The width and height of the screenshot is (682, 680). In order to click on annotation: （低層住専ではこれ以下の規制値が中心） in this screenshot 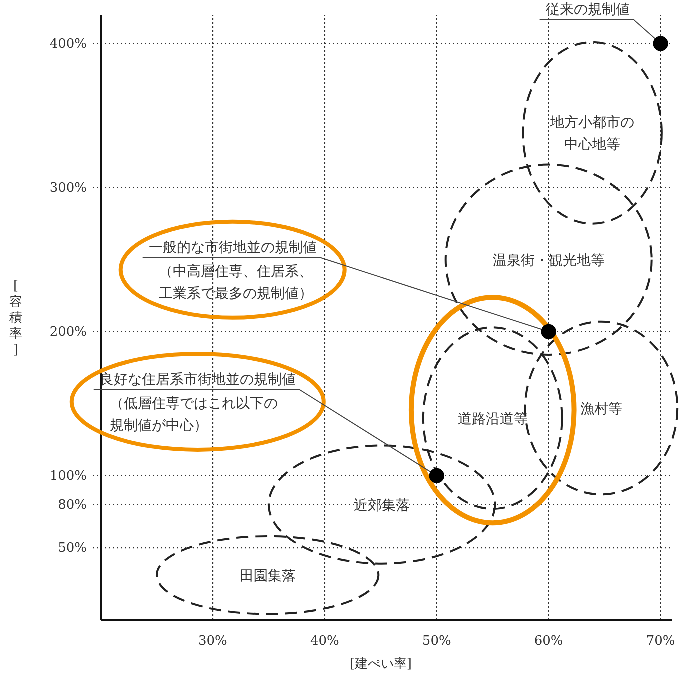, I will do `click(194, 415)`.